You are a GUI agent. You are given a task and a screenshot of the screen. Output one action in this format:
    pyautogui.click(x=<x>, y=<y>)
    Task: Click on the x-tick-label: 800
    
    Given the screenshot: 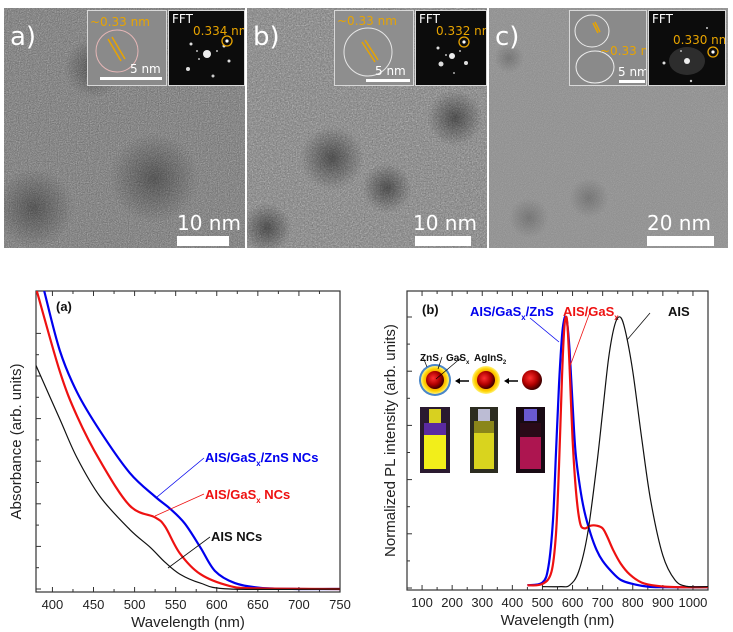 What is the action you would take?
    pyautogui.click(x=633, y=602)
    